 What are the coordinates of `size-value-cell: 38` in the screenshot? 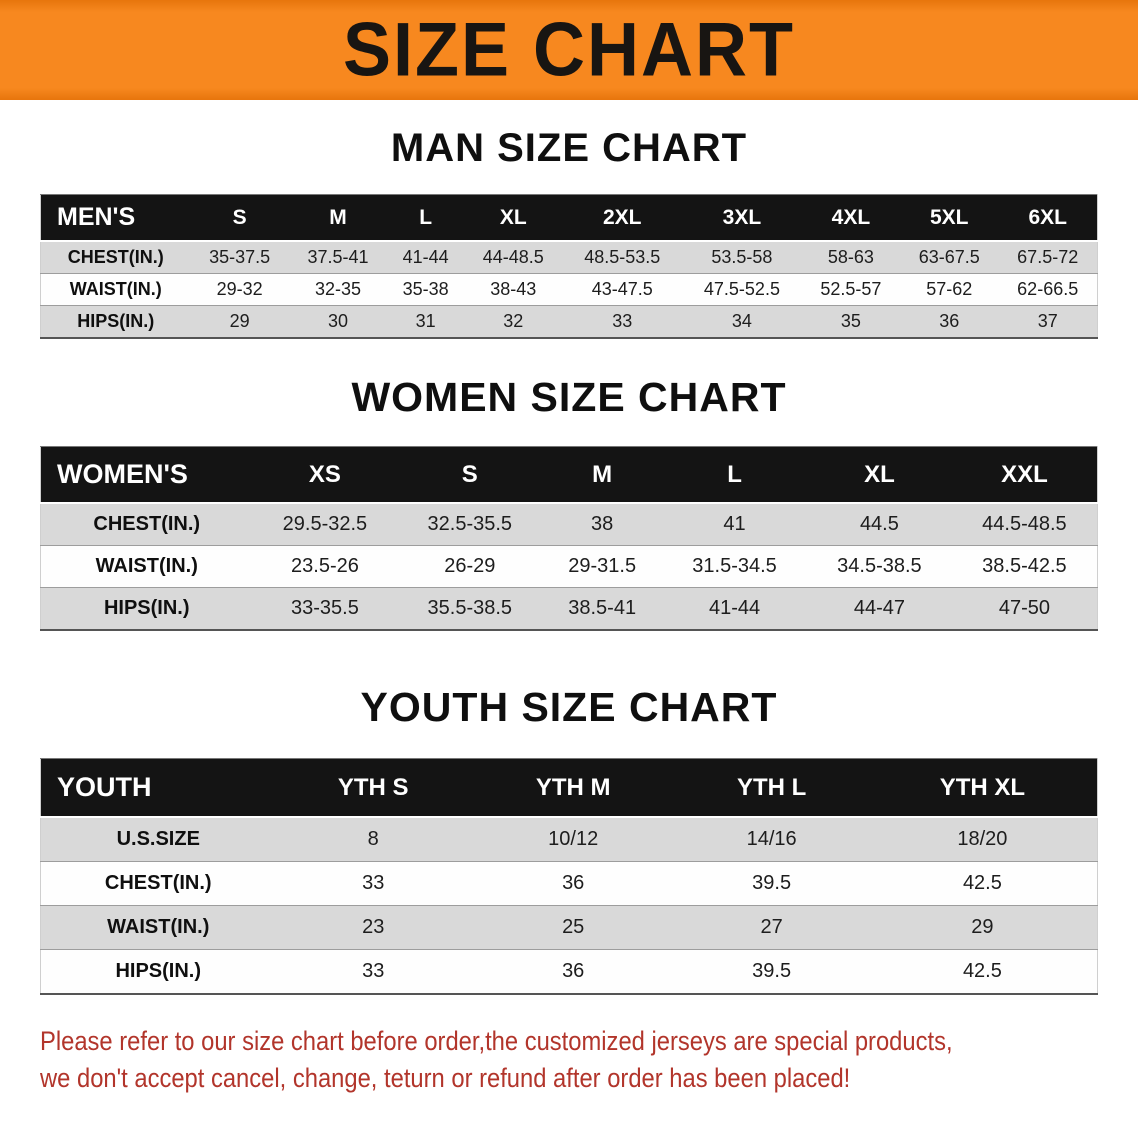 It's located at (602, 524).